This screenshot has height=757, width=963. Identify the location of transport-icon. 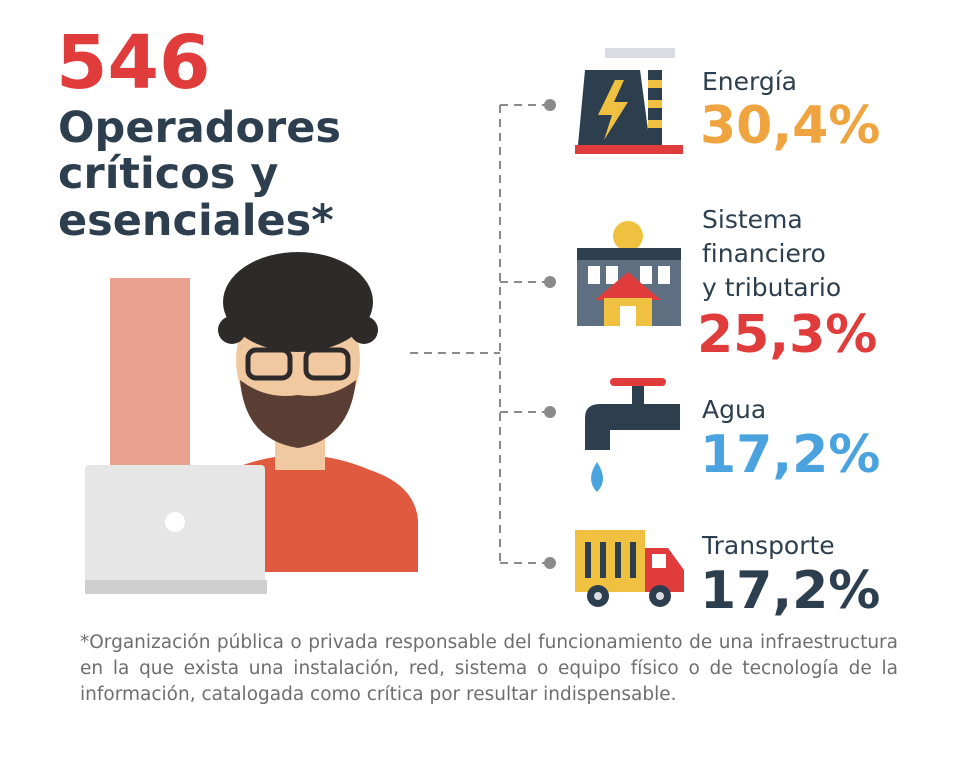
(629, 568).